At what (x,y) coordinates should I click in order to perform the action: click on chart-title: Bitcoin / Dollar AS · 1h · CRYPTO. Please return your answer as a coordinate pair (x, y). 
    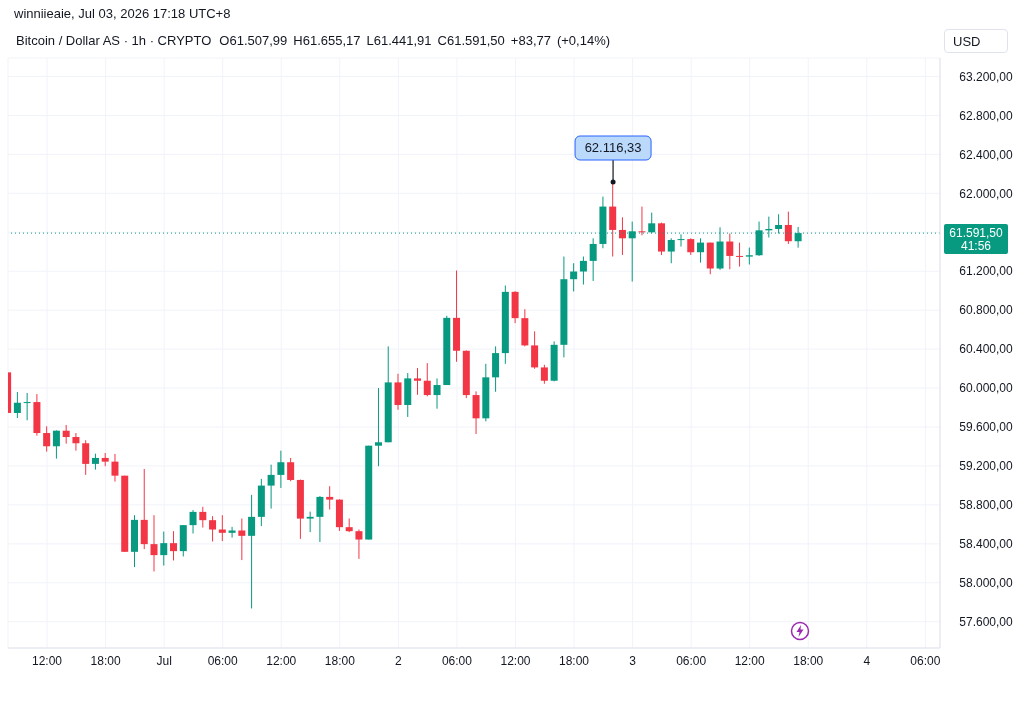
    Looking at the image, I should click on (114, 40).